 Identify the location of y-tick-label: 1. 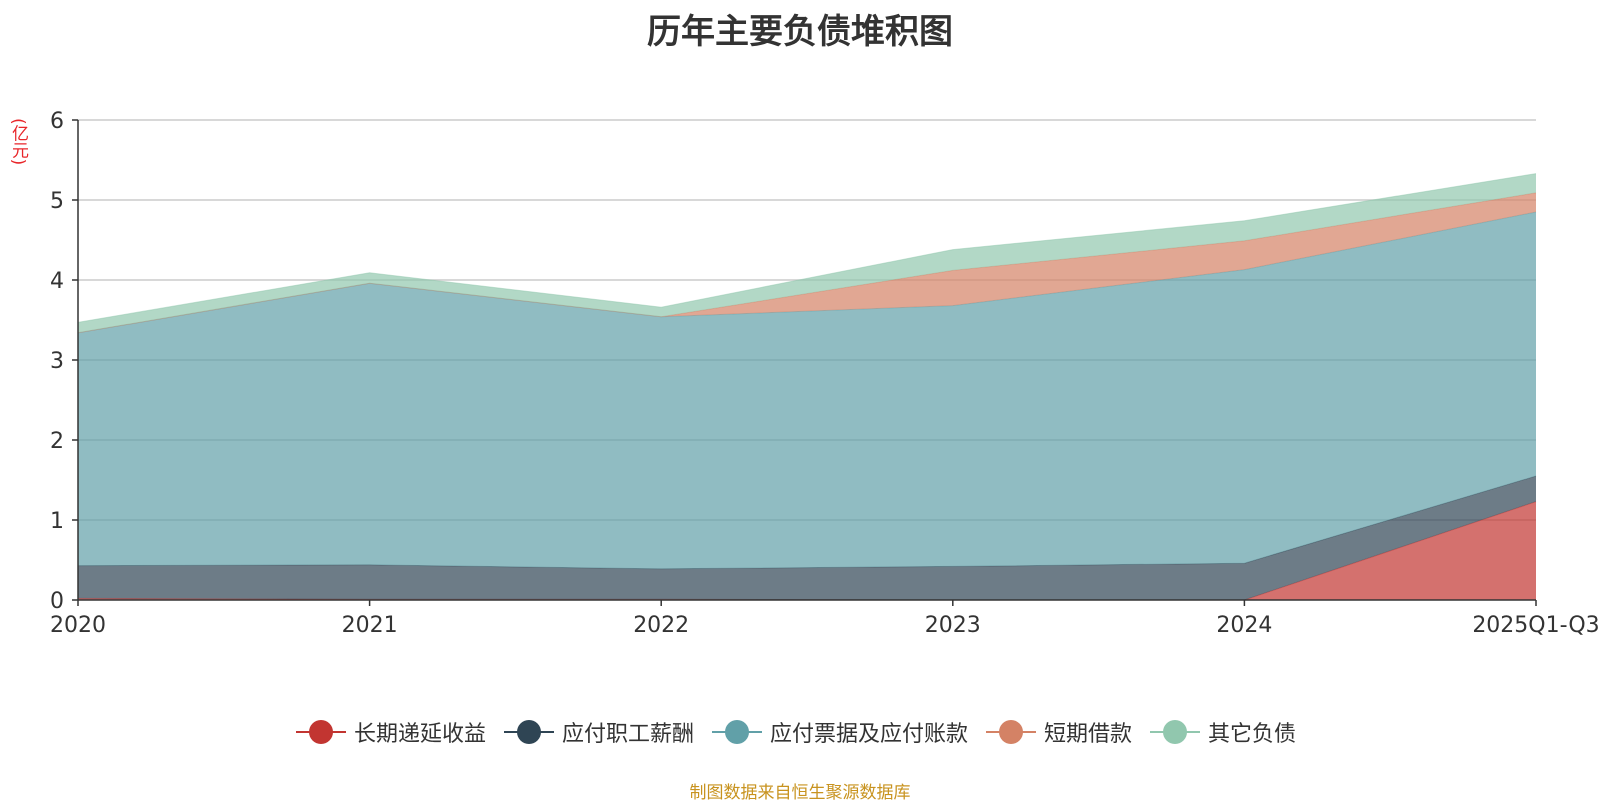
(57, 521).